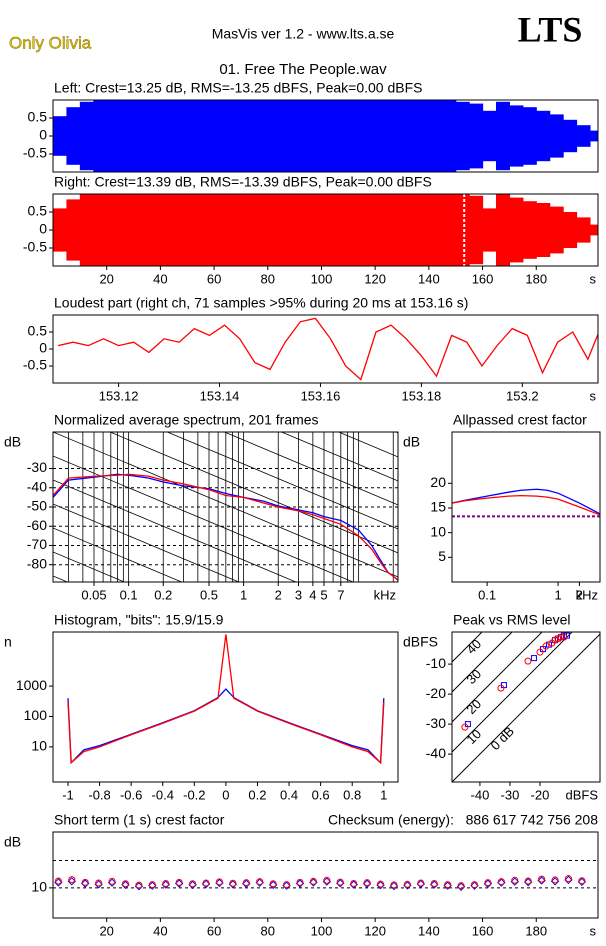 Image resolution: width=606 pixels, height=946 pixels. What do you see at coordinates (321, 395) in the screenshot?
I see `x-tick-label: 153.16` at bounding box center [321, 395].